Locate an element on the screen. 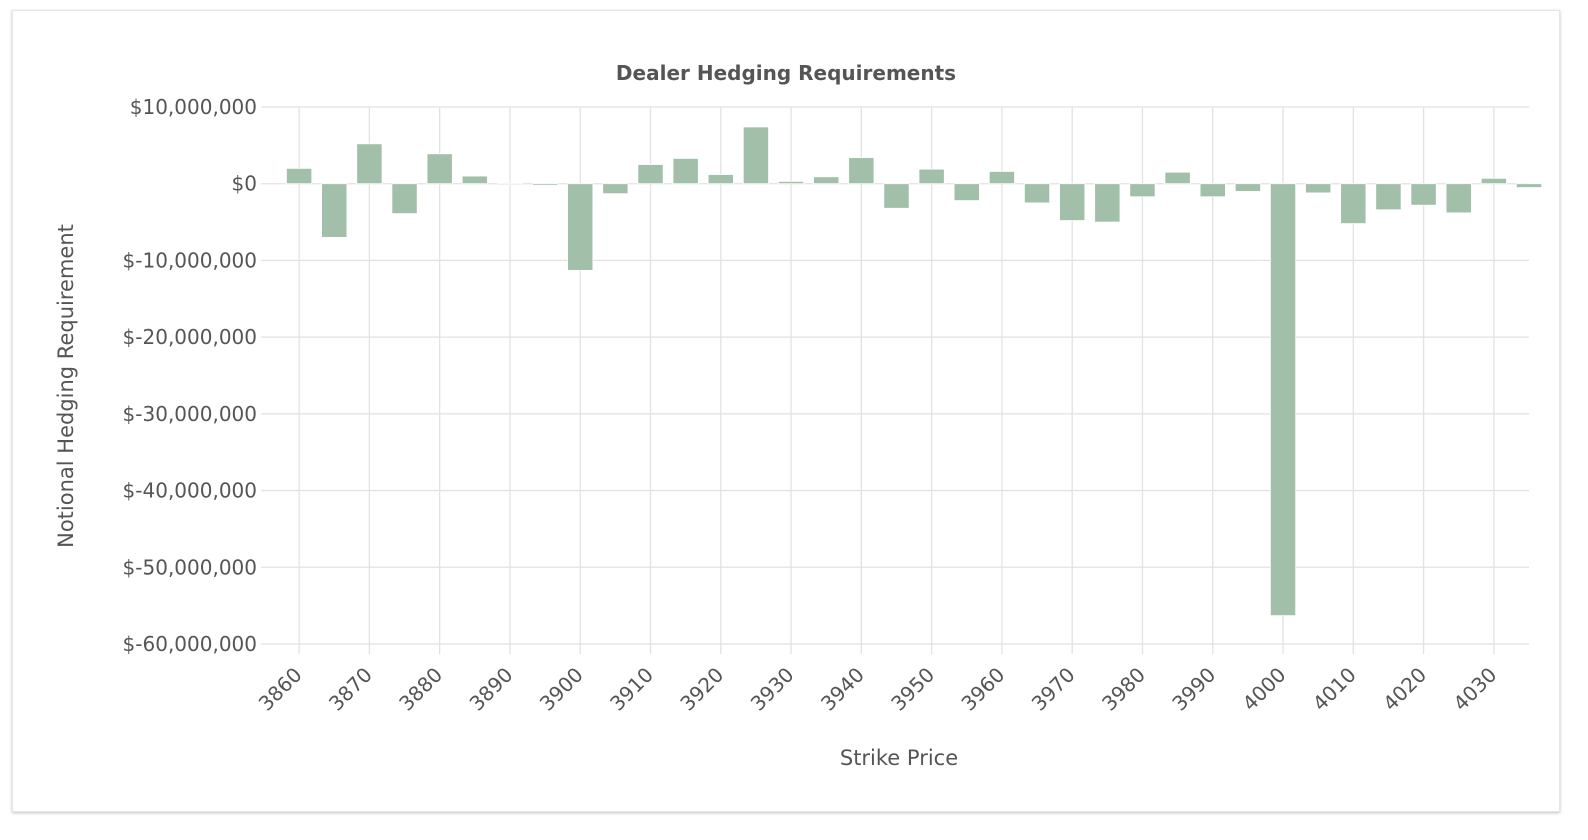  y-tick-label: $-40,000,000 is located at coordinates (190, 491).